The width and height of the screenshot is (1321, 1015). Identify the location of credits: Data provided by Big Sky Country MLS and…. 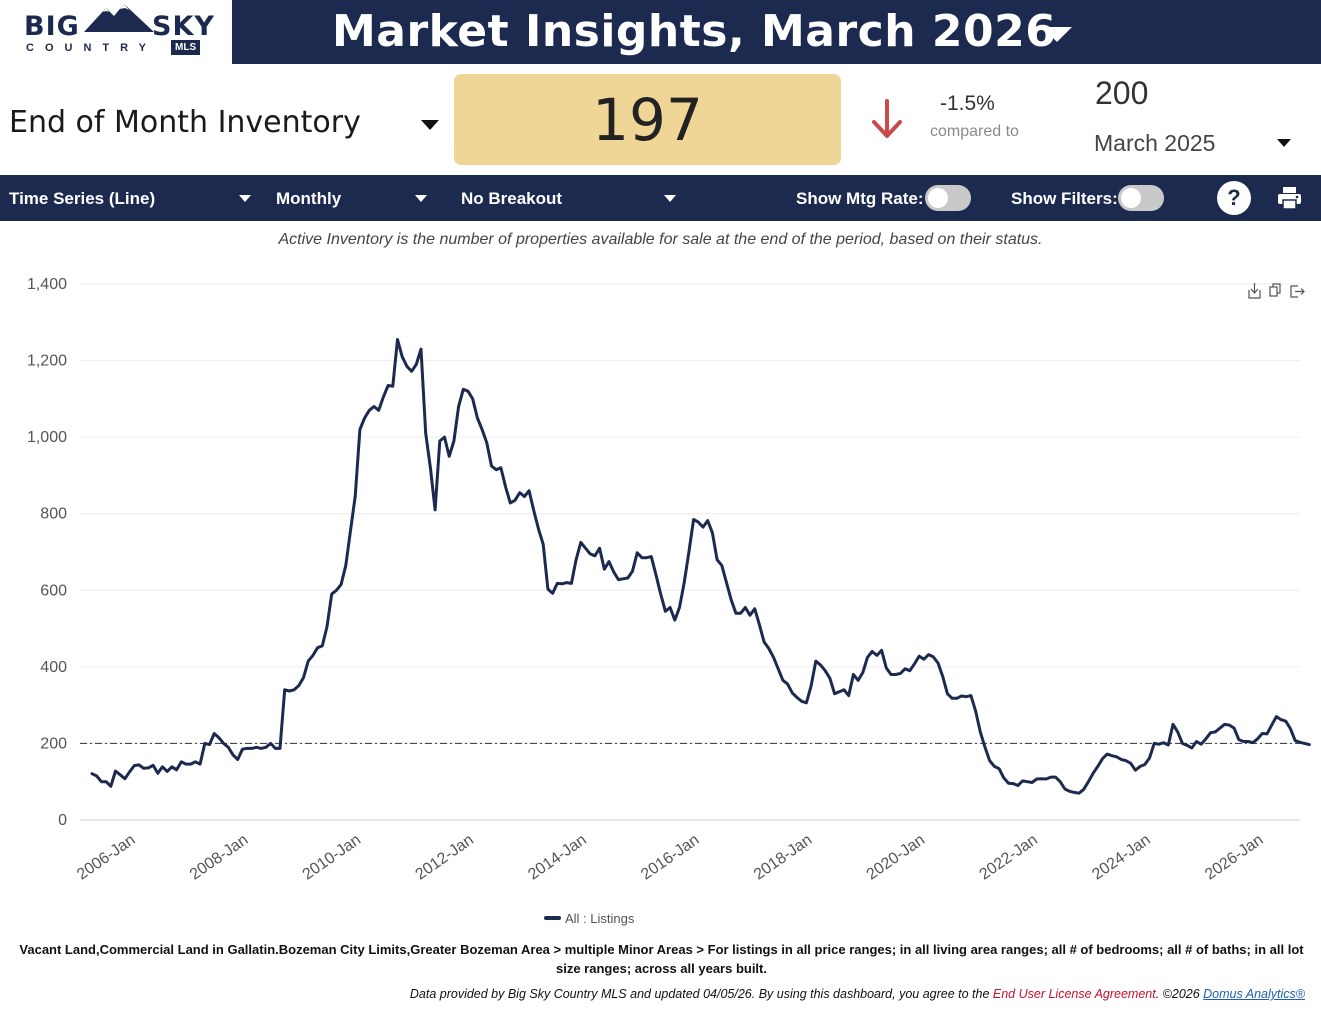
(652, 994).